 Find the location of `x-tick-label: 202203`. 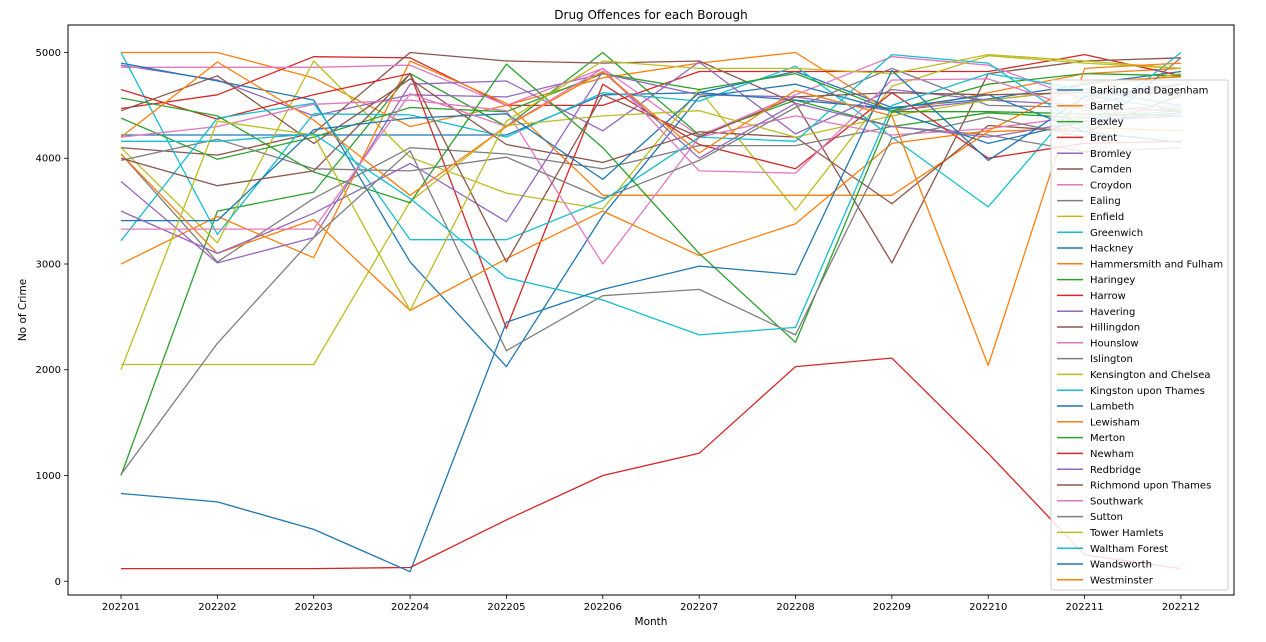

x-tick-label: 202203 is located at coordinates (314, 607).